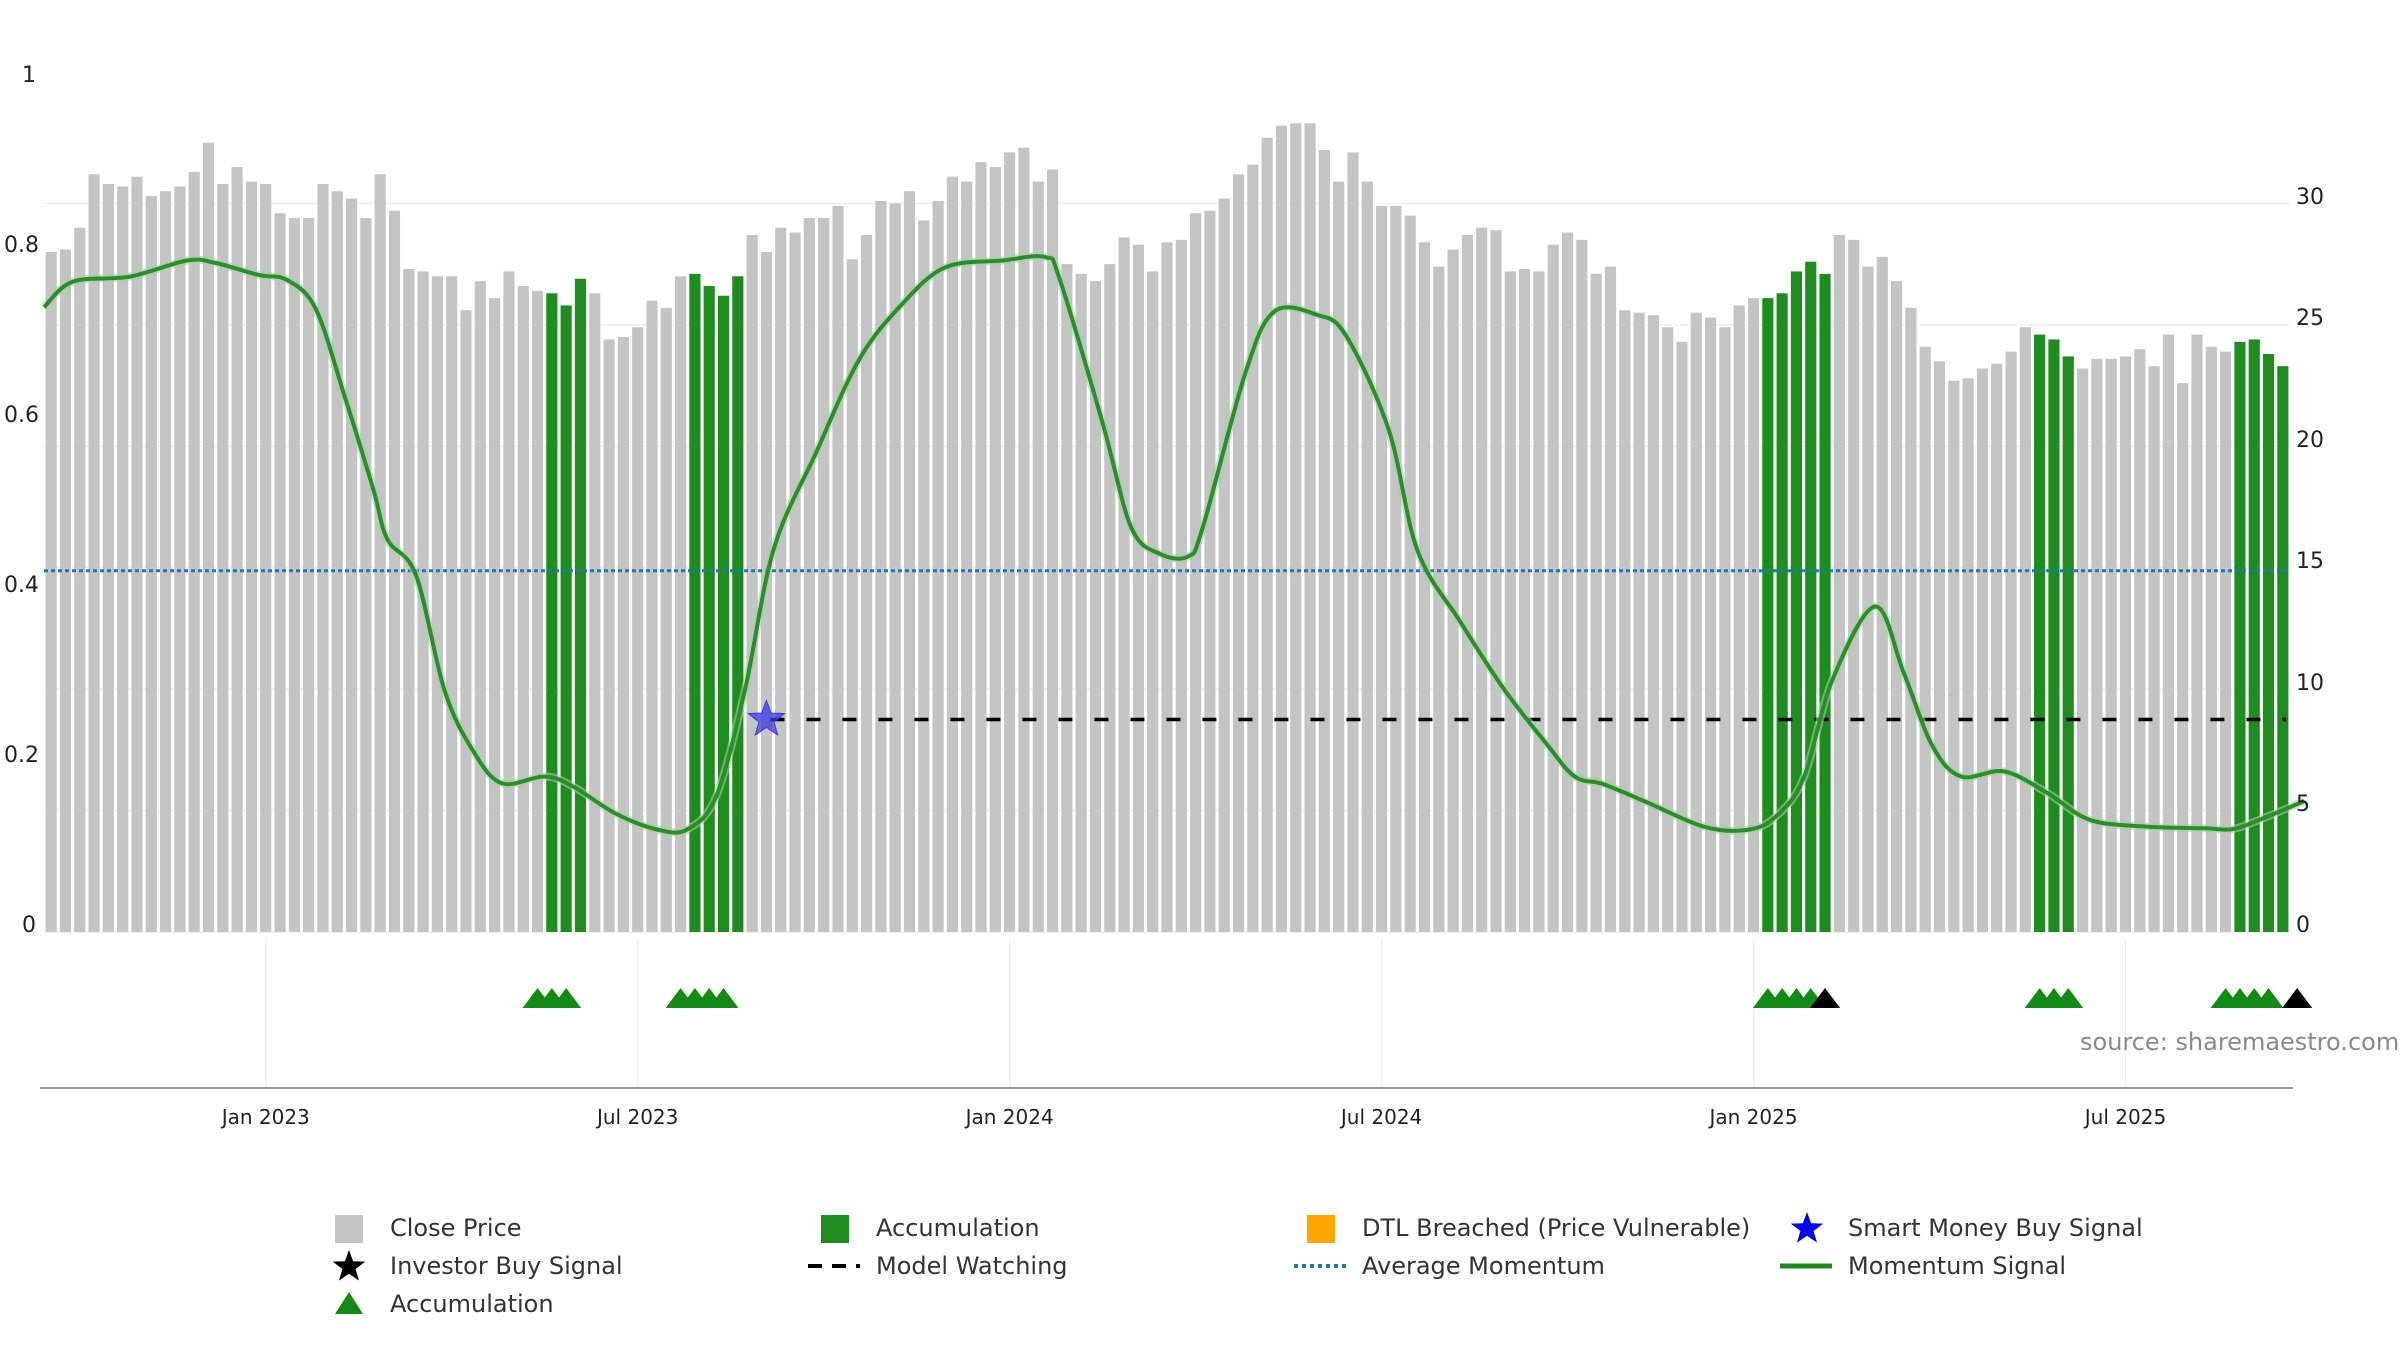 The height and width of the screenshot is (1350, 2400). I want to click on legend-average-momentum: Average Momentum, so click(1448, 1266).